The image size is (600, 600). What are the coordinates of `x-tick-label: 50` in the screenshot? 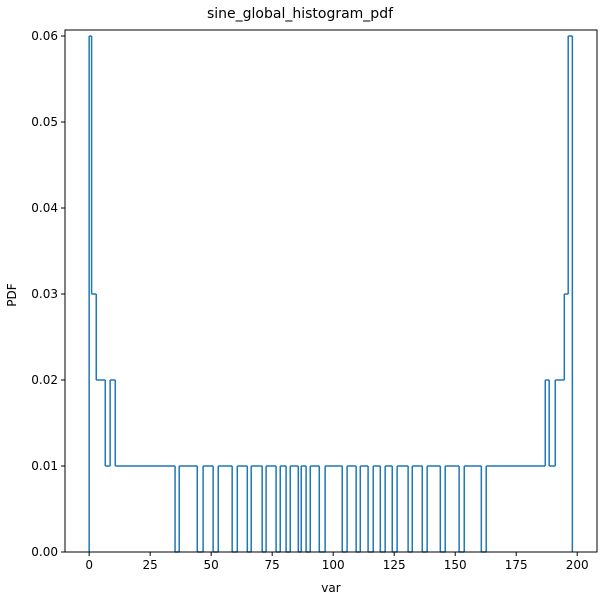 It's located at (211, 565).